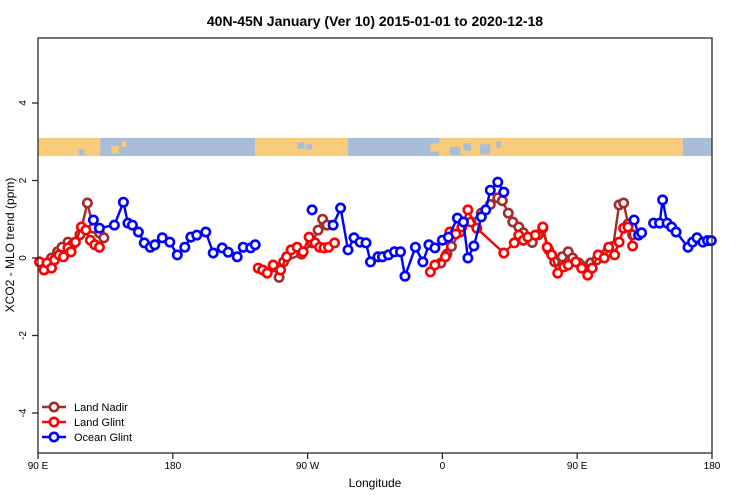  I want to click on world-map-strip, so click(375, 147).